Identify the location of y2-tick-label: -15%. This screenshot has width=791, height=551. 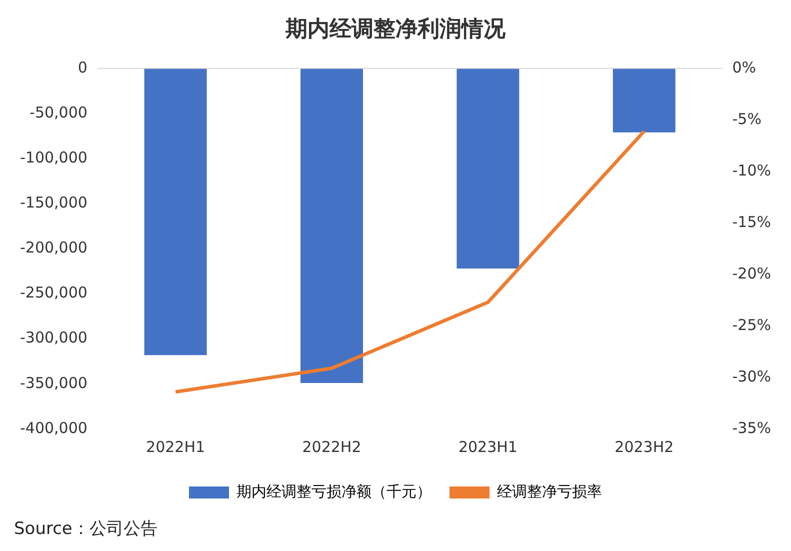
(752, 221).